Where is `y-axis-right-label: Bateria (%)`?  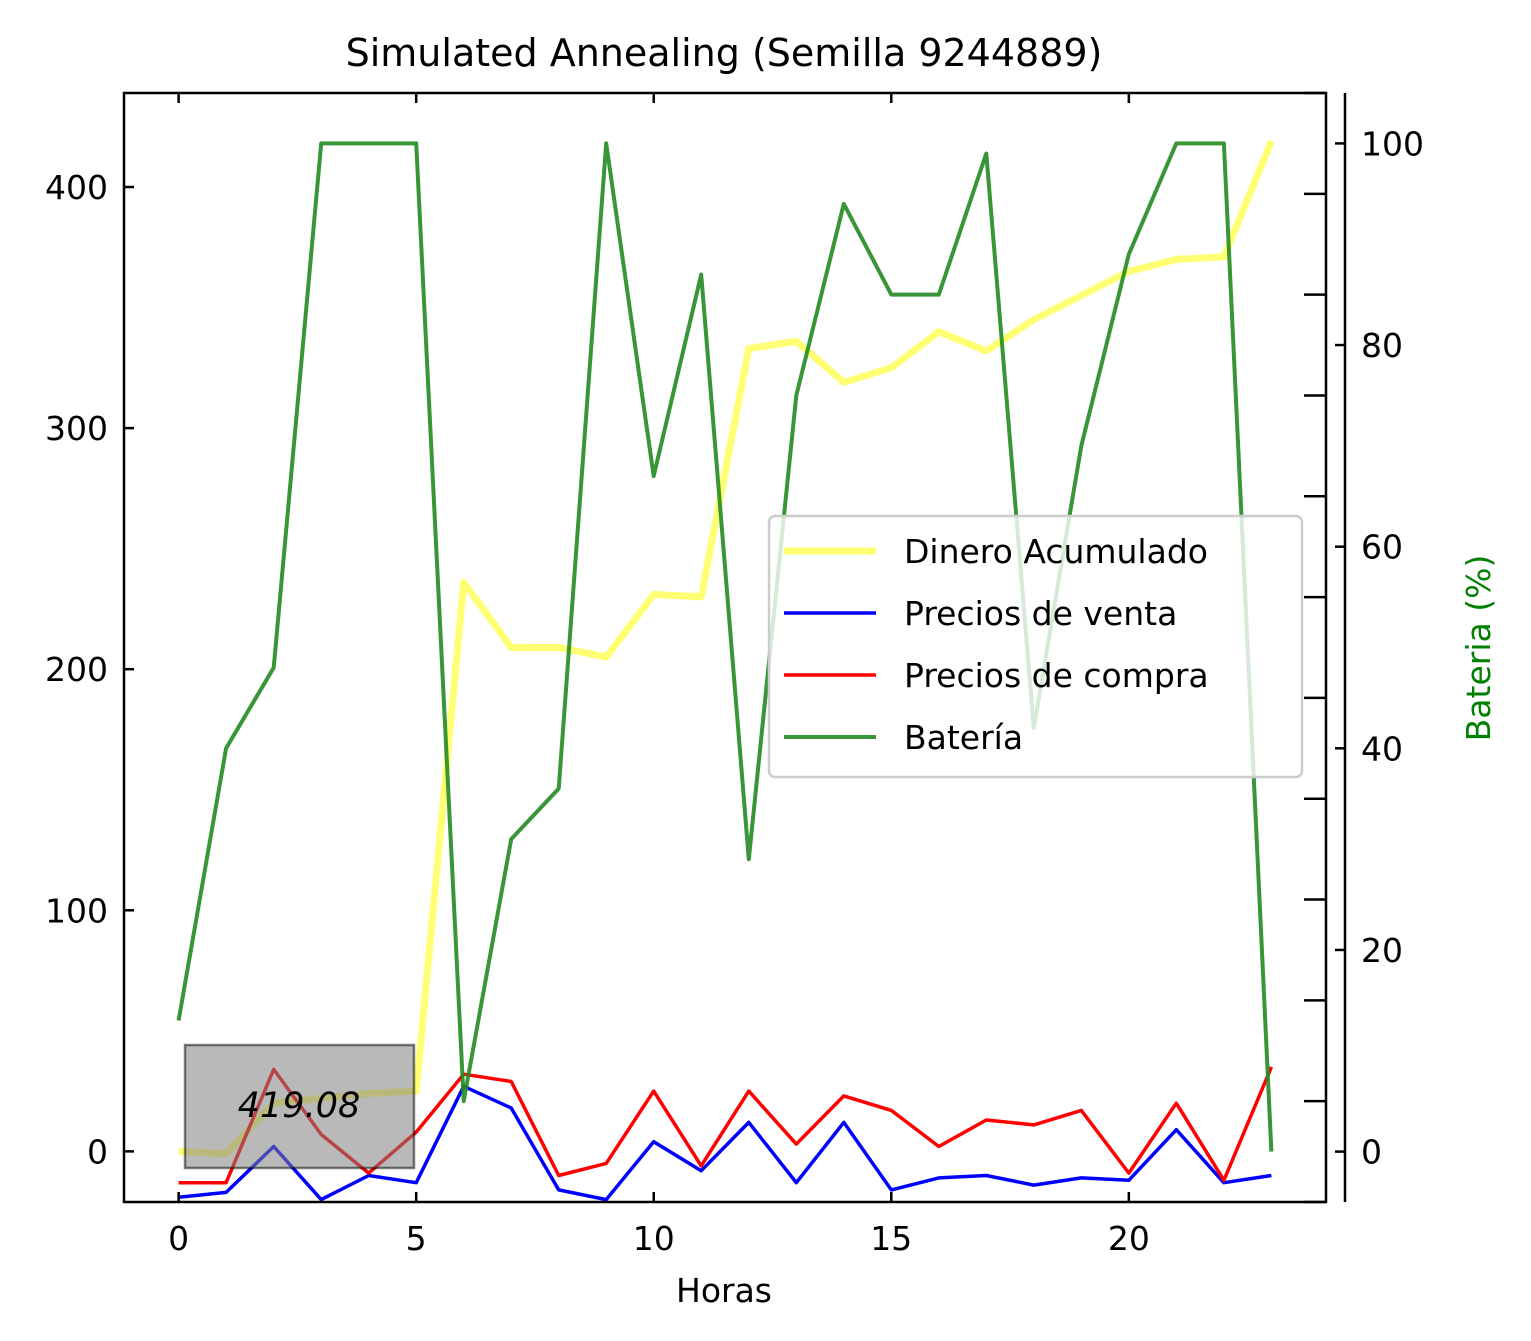 y-axis-right-label: Bateria (%) is located at coordinates (1478, 648).